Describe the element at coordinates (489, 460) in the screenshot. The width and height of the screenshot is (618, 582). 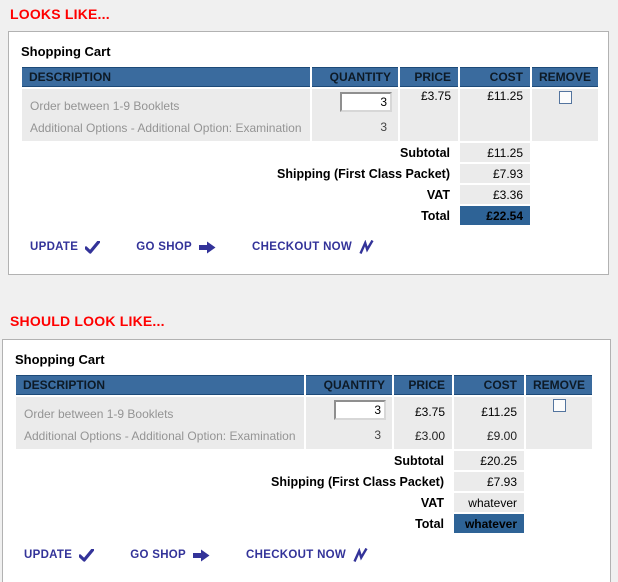
I see `subtotal-value: £20.25` at that location.